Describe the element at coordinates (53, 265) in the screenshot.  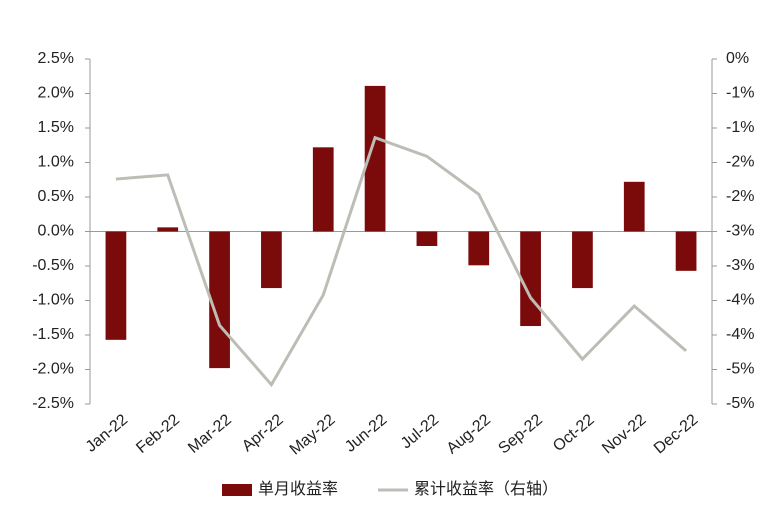
I see `y-tick-label: -0.5%` at that location.